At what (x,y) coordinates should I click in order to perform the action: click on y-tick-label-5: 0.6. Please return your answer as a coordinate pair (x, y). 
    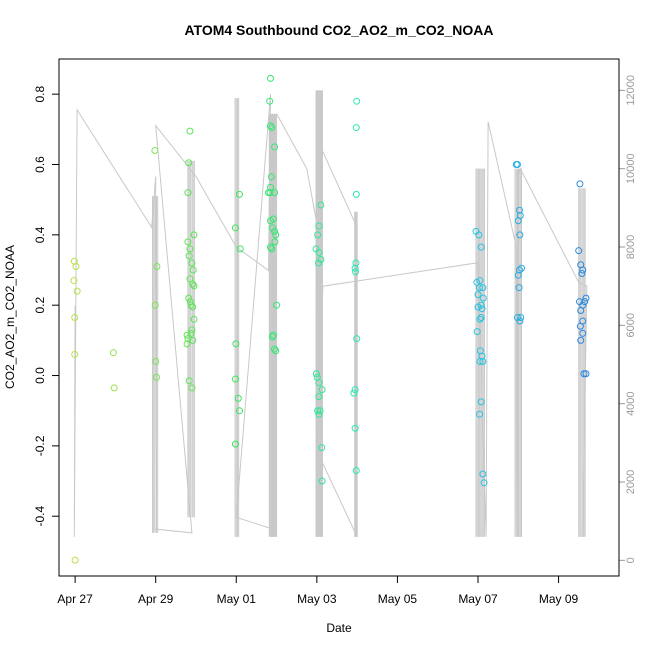
    Looking at the image, I should click on (40, 164).